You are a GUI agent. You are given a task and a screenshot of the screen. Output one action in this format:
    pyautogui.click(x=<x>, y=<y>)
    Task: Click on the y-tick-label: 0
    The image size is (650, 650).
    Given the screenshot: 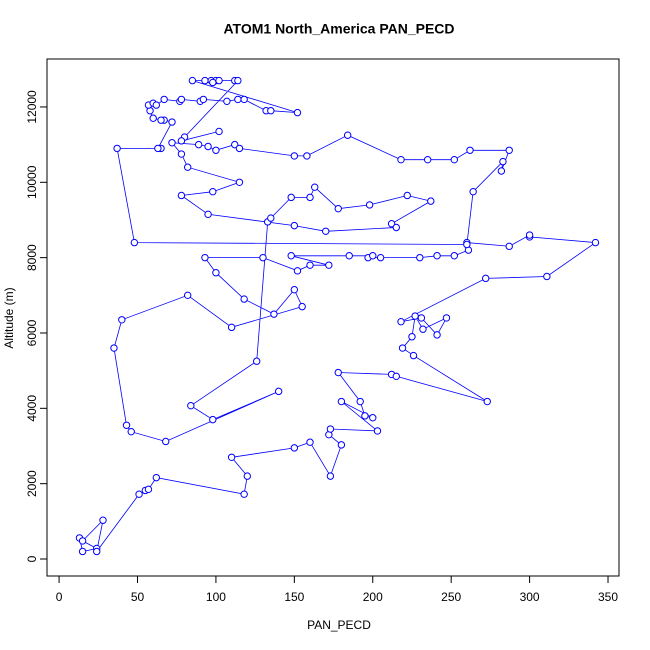 What is the action you would take?
    pyautogui.click(x=32, y=558)
    